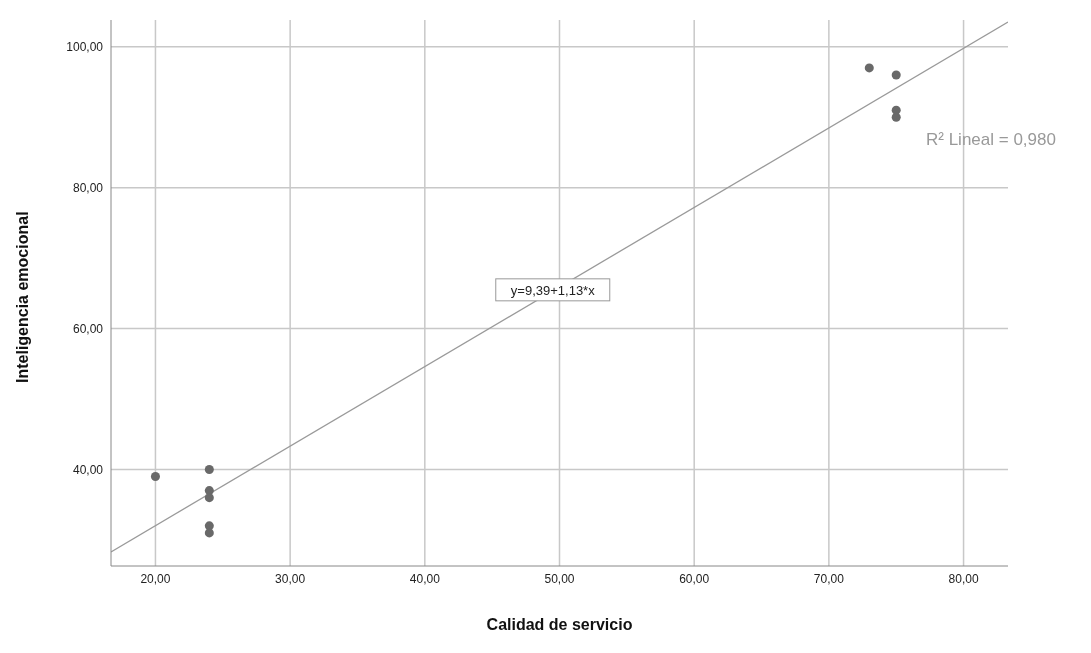 Image resolution: width=1091 pixels, height=653 pixels. I want to click on x-tick-label: 80,00, so click(963, 578).